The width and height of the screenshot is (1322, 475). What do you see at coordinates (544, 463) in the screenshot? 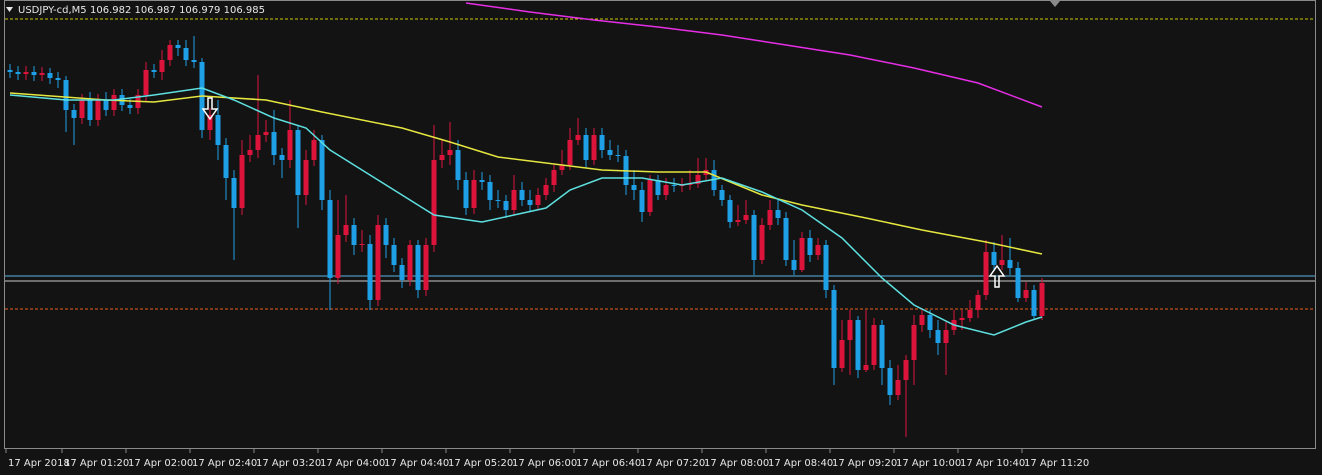
I see `x-tick-label: 17 Apr 06:00` at bounding box center [544, 463].